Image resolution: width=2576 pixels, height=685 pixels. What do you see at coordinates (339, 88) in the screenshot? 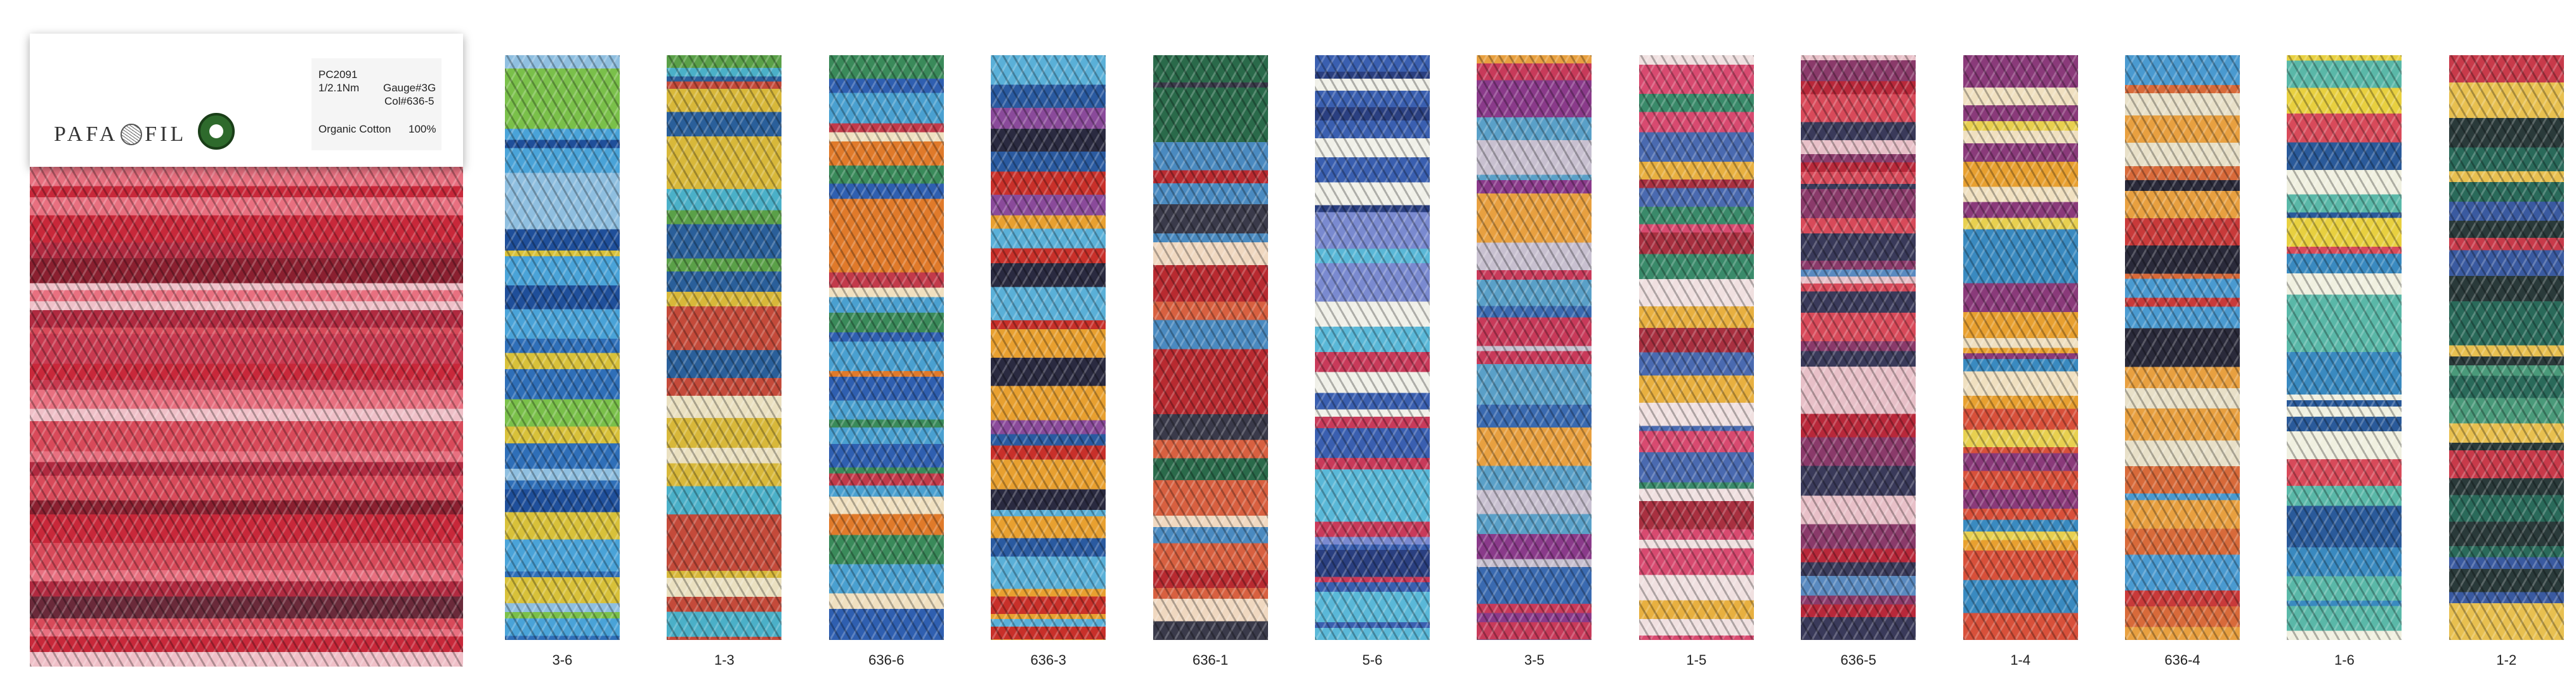
I see `count: 1/2.1Nm` at bounding box center [339, 88].